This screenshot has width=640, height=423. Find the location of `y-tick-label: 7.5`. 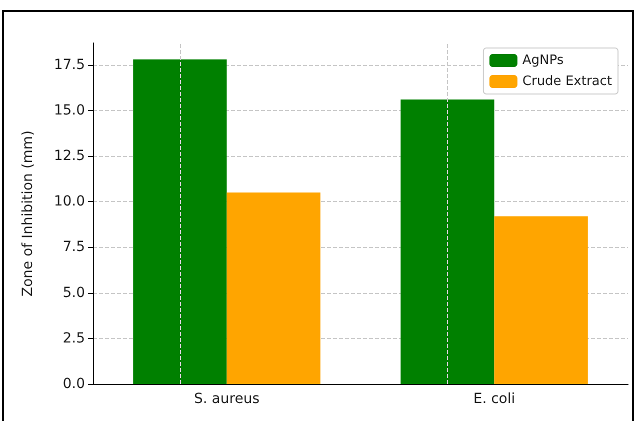

y-tick-label: 7.5 is located at coordinates (73, 247).